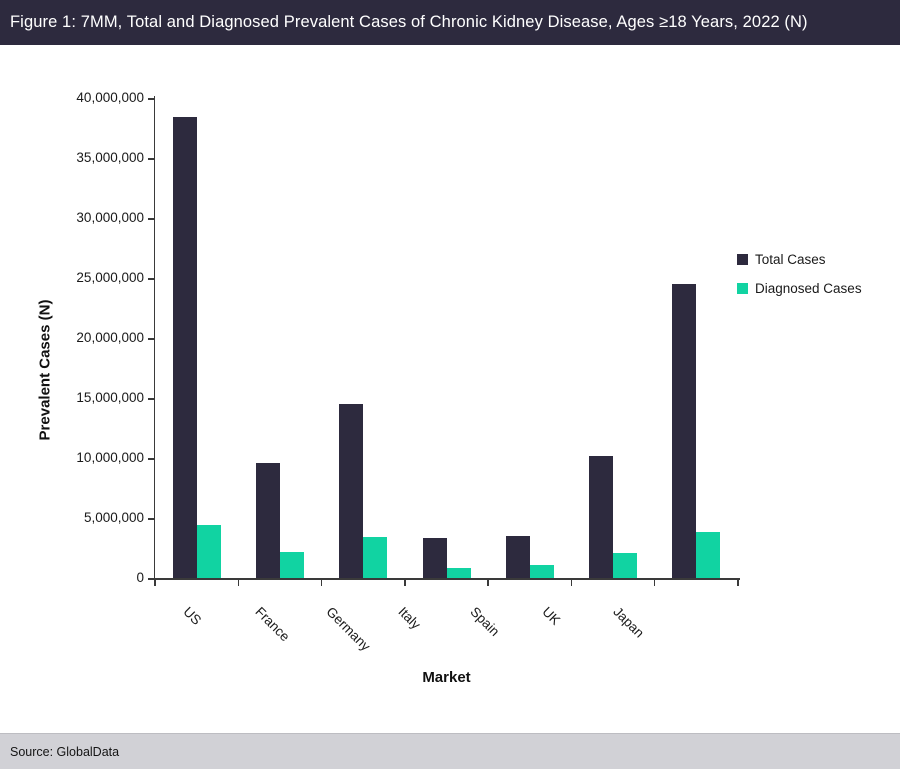 This screenshot has width=900, height=769. Describe the element at coordinates (110, 337) in the screenshot. I see `y-axis-tick-label: 20,000,000` at that location.